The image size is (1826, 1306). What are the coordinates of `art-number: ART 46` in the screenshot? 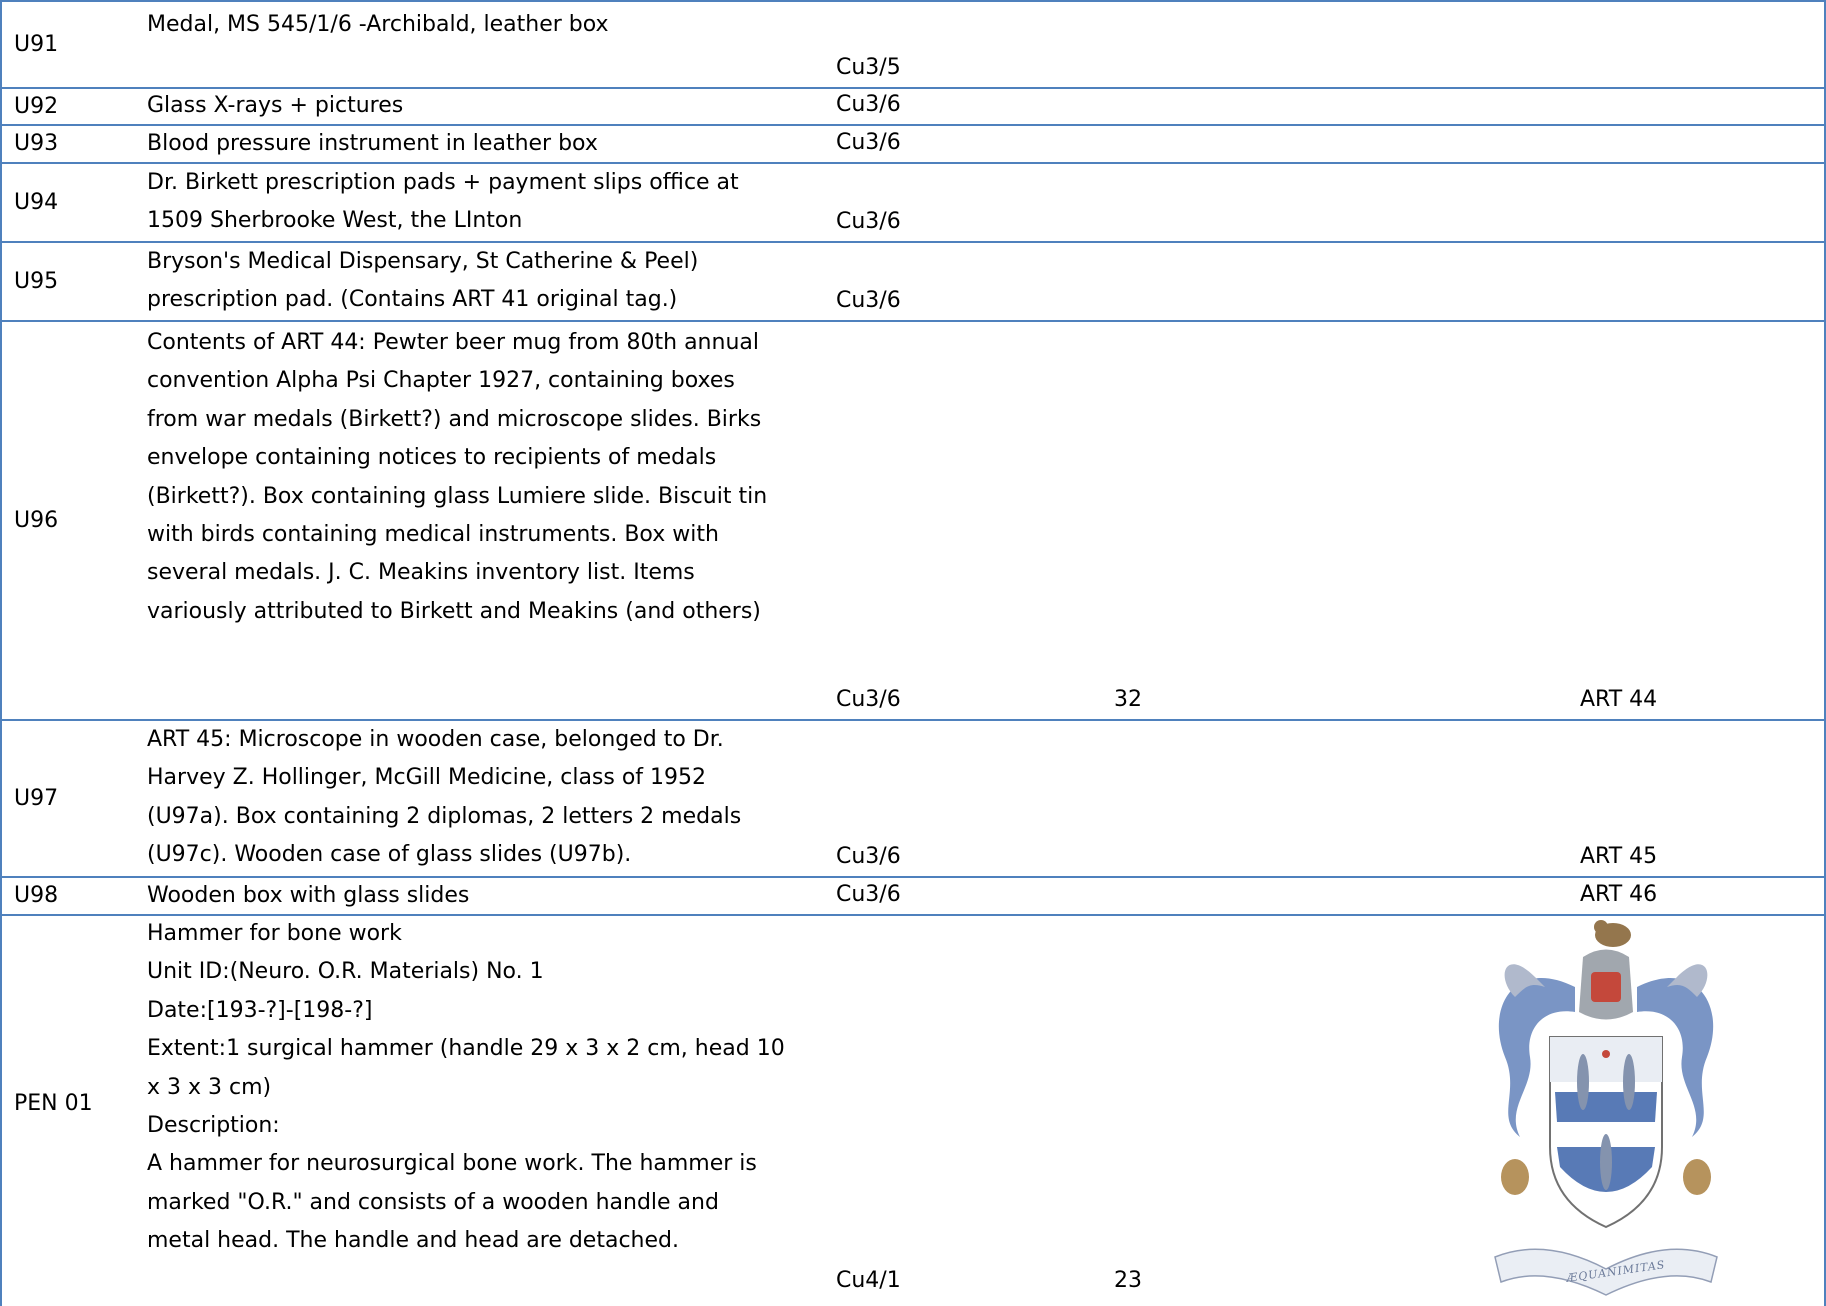 It's located at (1619, 894).